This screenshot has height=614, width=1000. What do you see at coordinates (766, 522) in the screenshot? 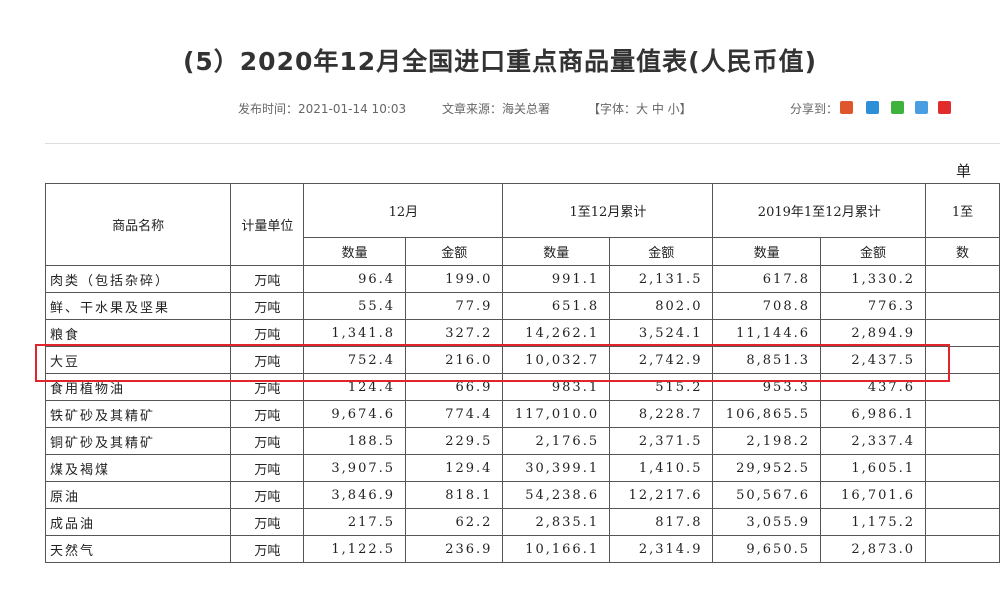
I see `table-cell: 3,055.9` at bounding box center [766, 522].